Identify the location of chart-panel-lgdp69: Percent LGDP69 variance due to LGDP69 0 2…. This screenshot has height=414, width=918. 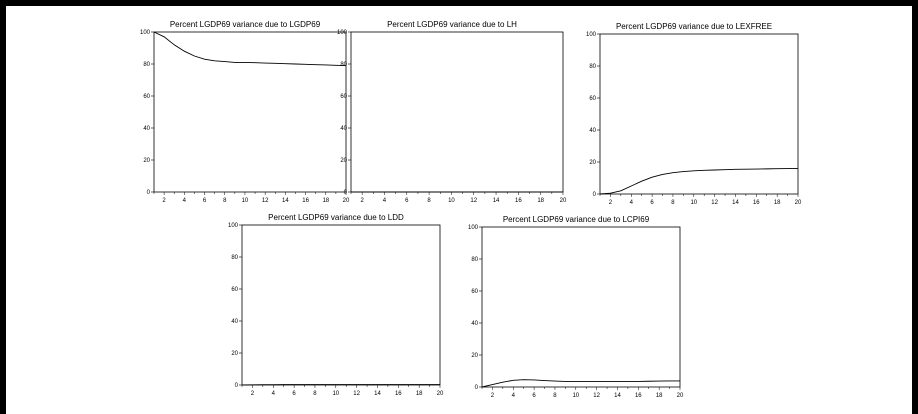
(245, 113).